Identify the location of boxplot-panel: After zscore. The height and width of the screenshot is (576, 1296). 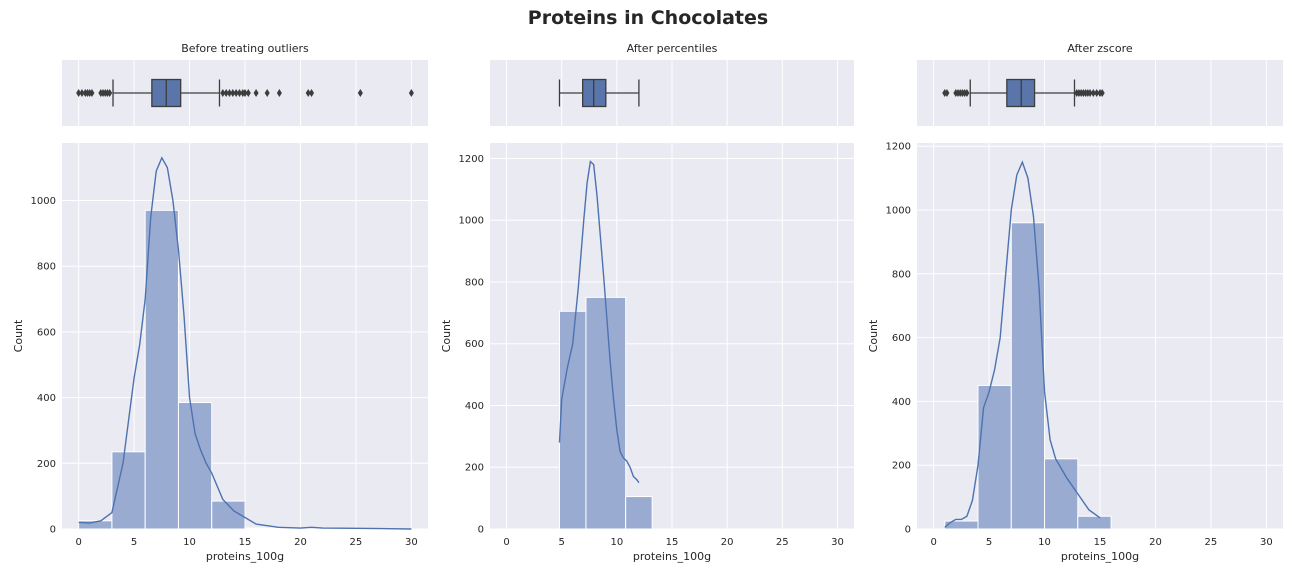
(1100, 84).